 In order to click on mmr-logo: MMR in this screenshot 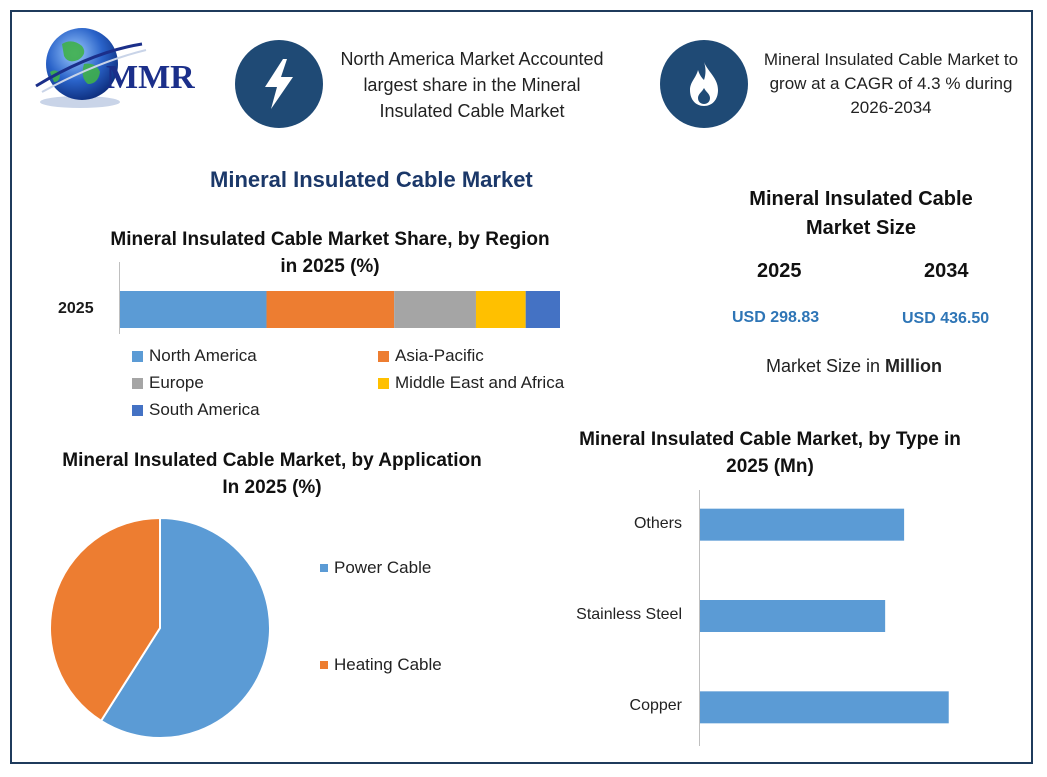, I will do `click(115, 68)`.